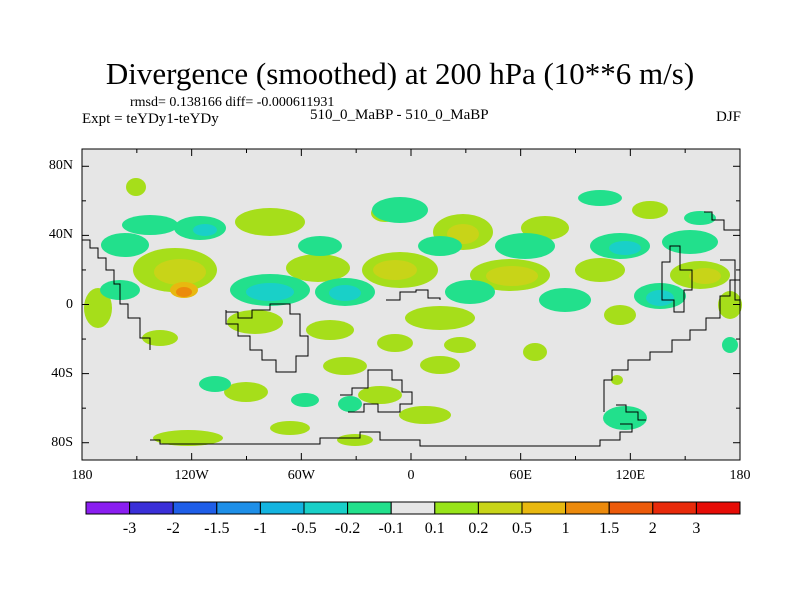 The image size is (800, 600). I want to click on colorbar-label: -0.1, so click(391, 528).